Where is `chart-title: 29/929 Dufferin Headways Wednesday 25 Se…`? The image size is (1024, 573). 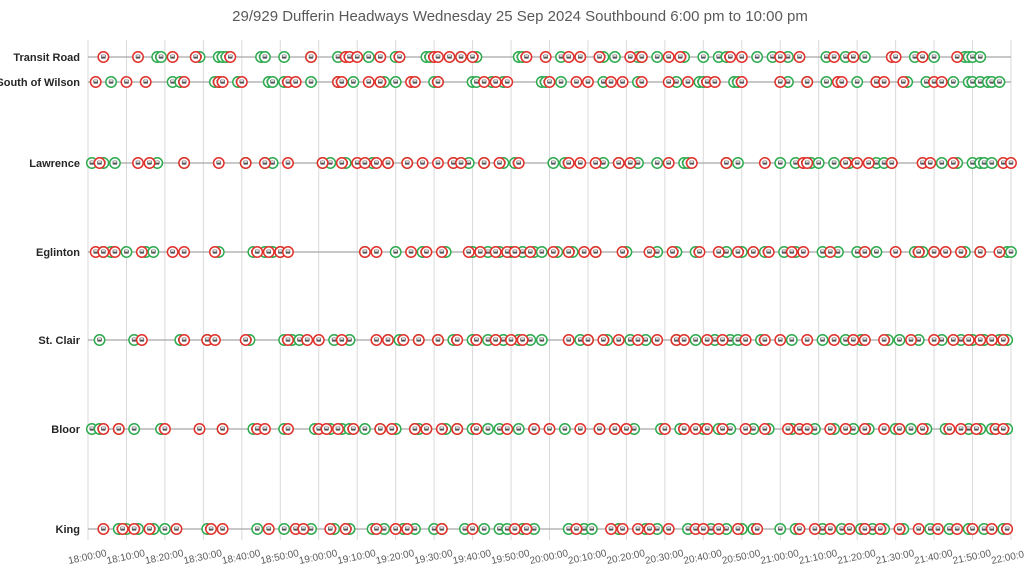 chart-title: 29/929 Dufferin Headways Wednesday 25 Se… is located at coordinates (520, 16).